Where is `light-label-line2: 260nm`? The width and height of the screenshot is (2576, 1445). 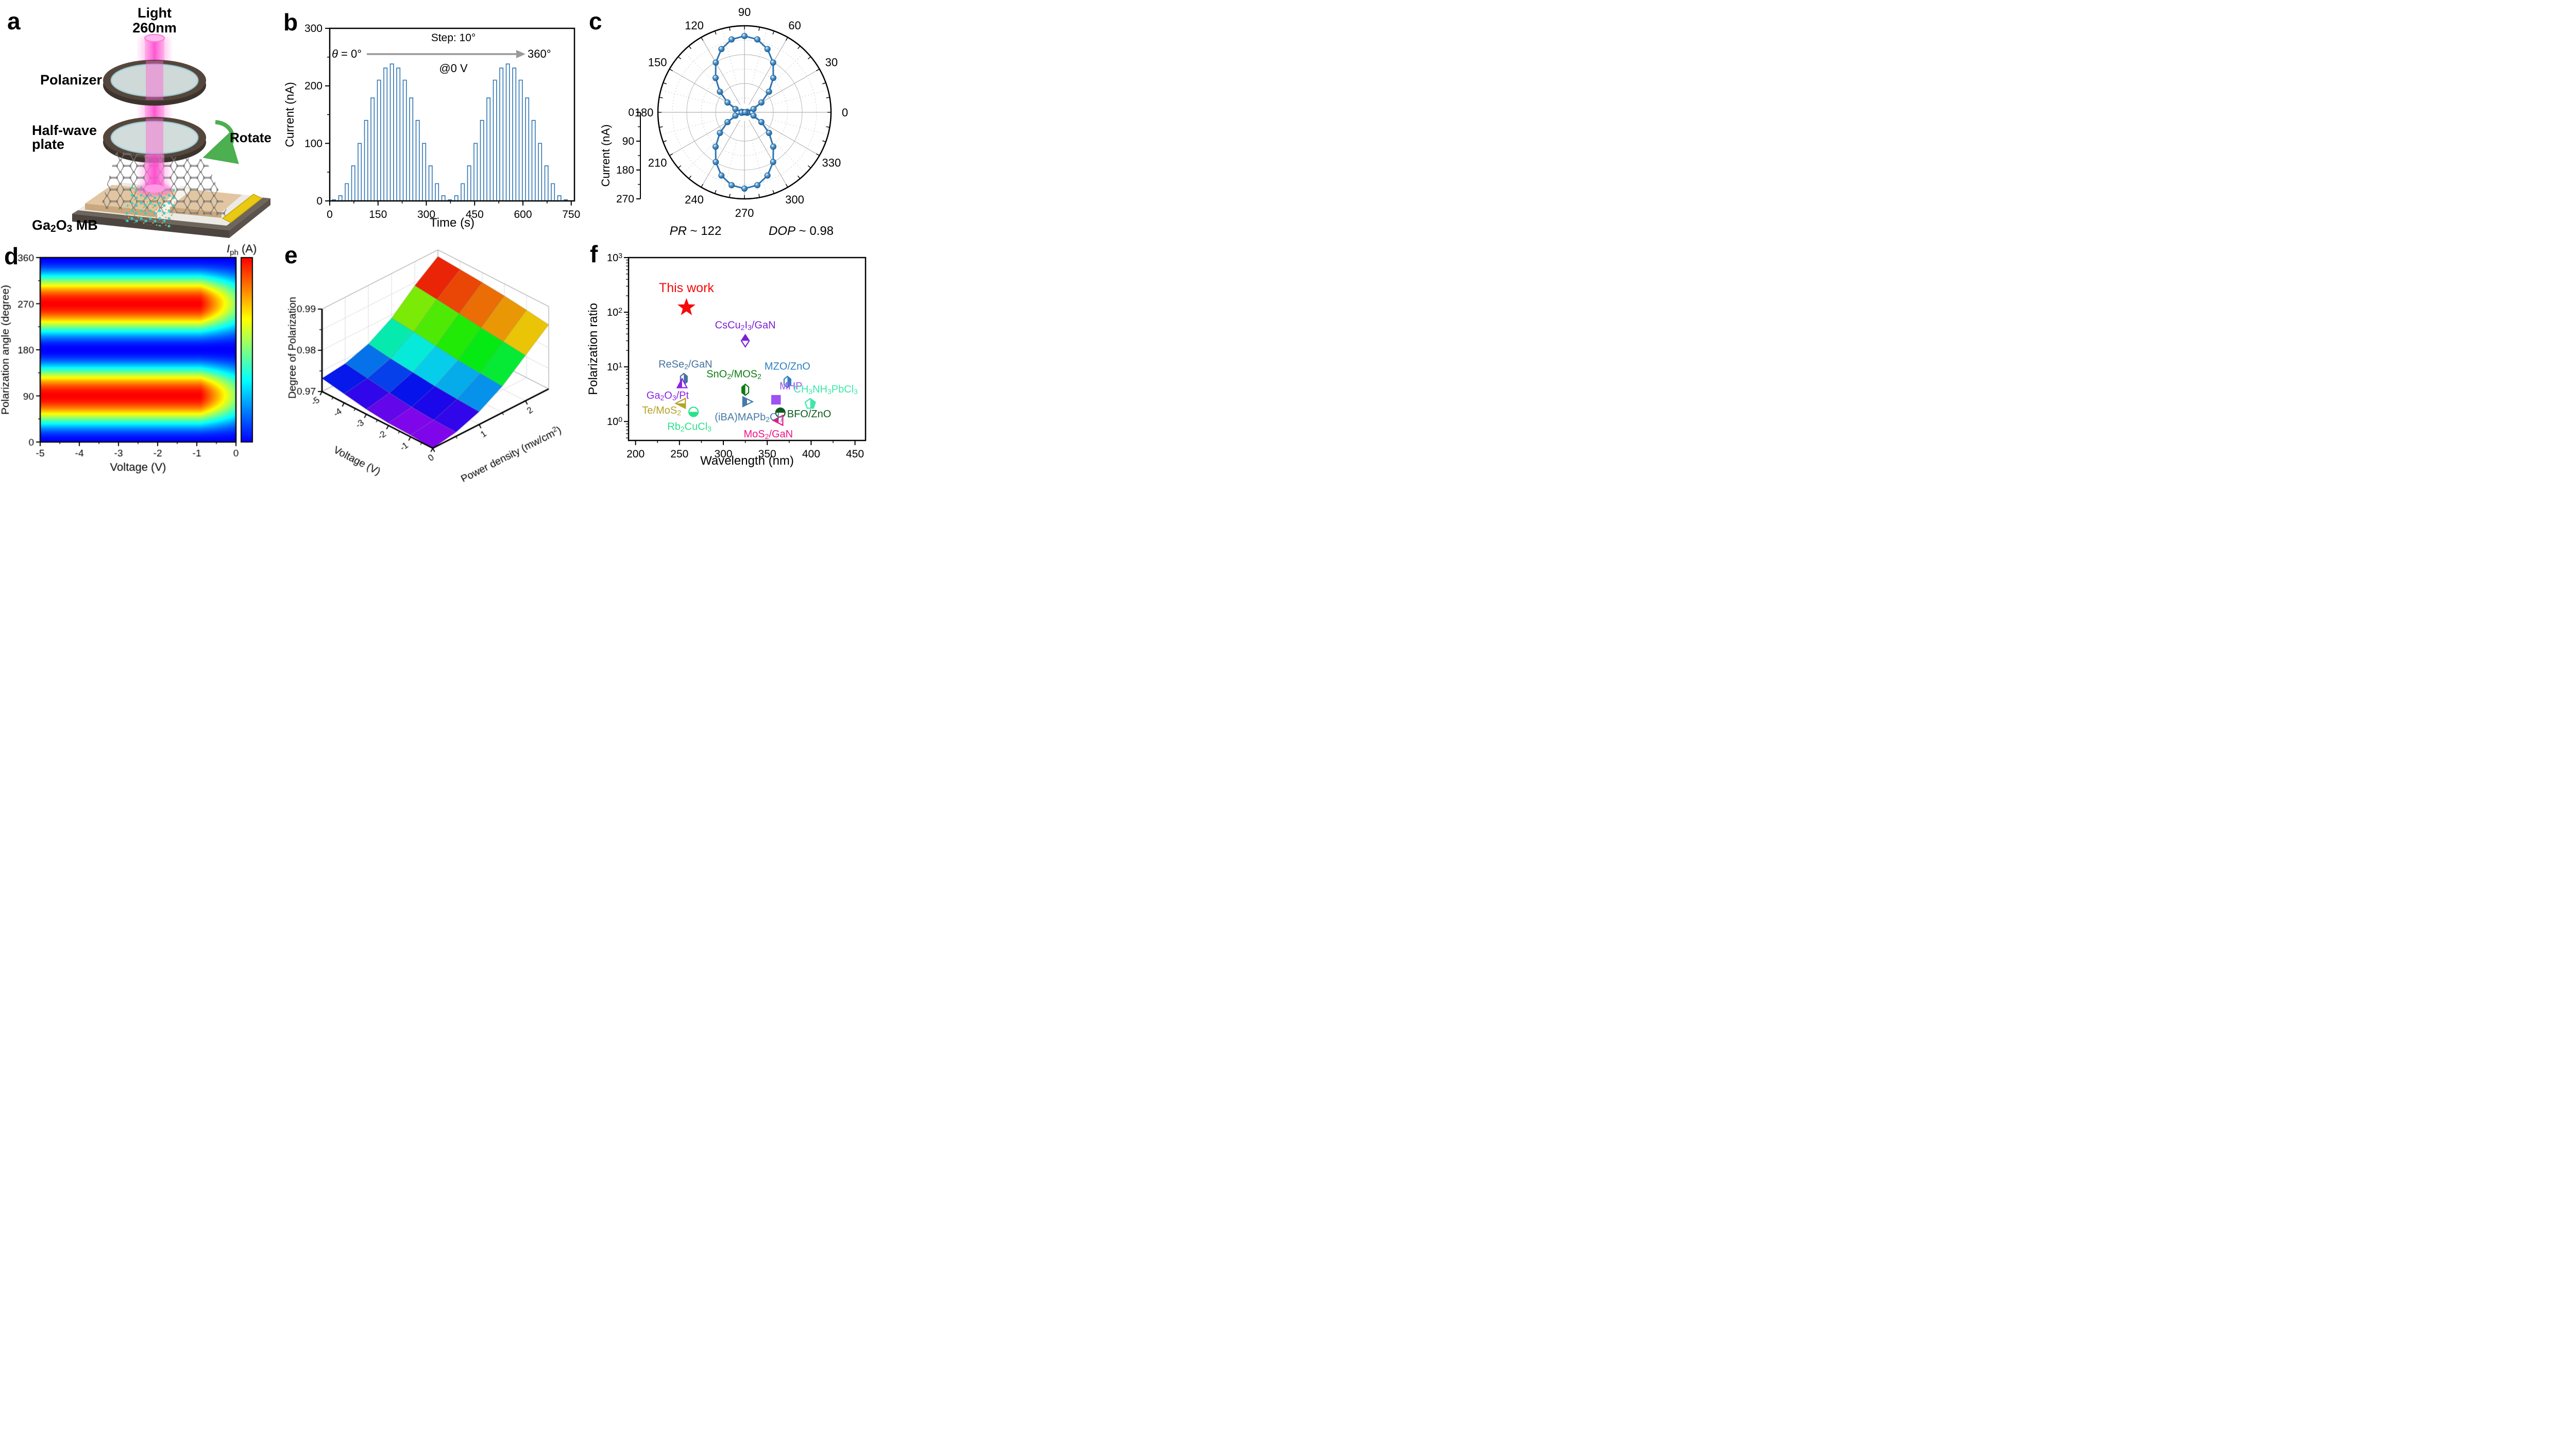
light-label-line2: 260nm is located at coordinates (154, 28).